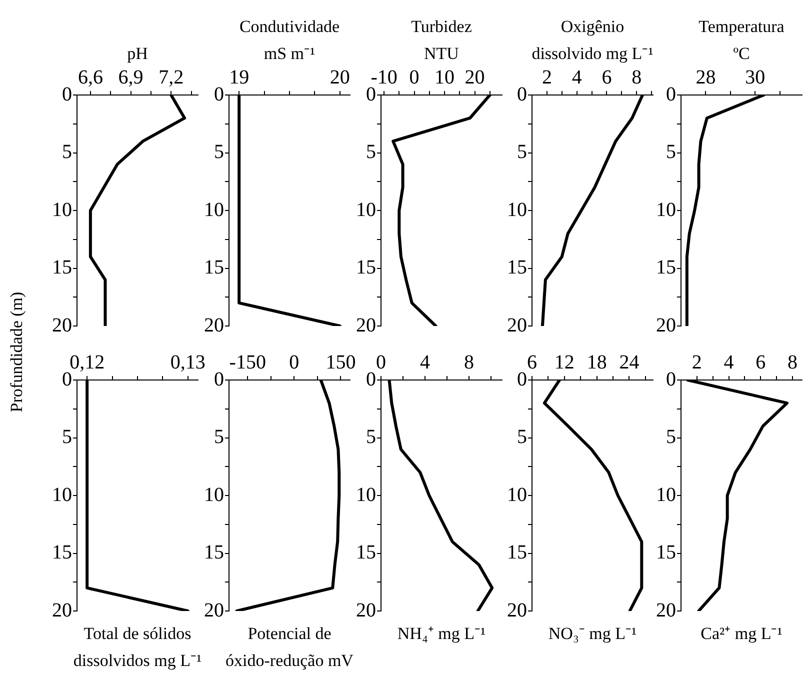 The width and height of the screenshot is (812, 693). I want to click on x-tick-label: 7,2, so click(171, 77).